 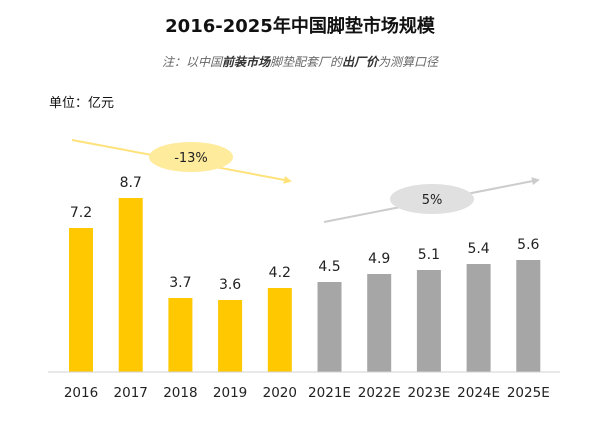 I want to click on value-label-2025e: 5.6, so click(x=528, y=245).